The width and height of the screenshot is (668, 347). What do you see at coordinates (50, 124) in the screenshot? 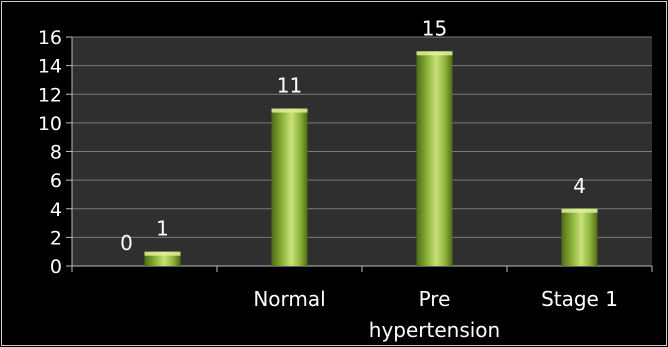
I see `y-tick-label: 10` at bounding box center [50, 124].